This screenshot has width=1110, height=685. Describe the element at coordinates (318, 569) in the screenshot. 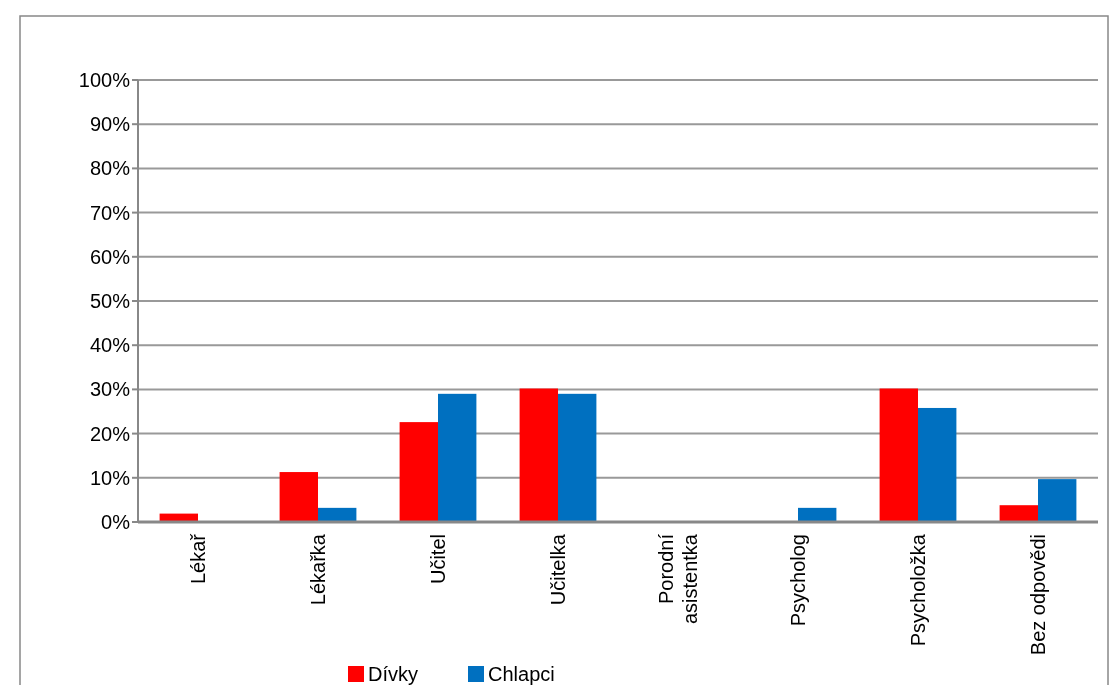

I see `x-tick-label: Lékařka` at that location.